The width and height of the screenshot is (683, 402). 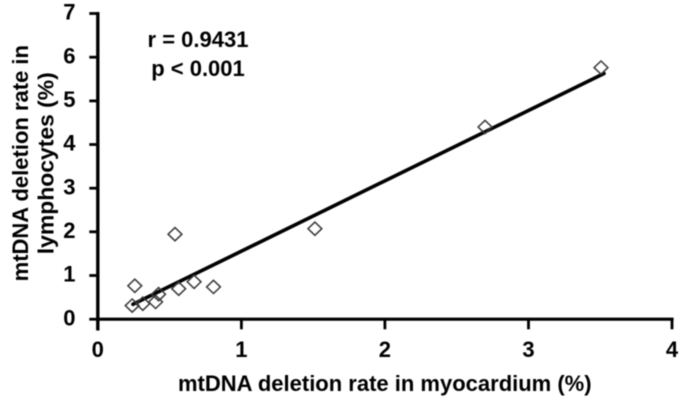 What do you see at coordinates (69, 12) in the screenshot?
I see `svg-text: 7` at bounding box center [69, 12].